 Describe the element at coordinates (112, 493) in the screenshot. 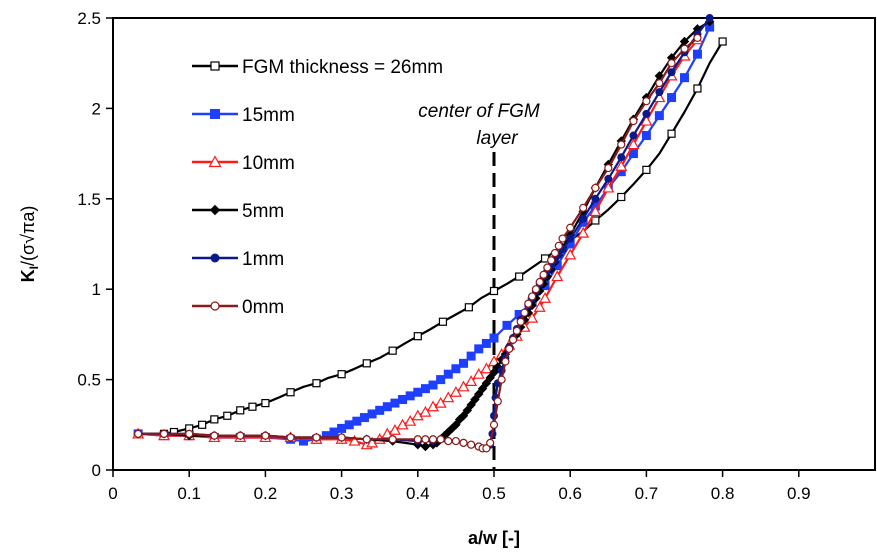

I see `x-tick-label: 0` at that location.